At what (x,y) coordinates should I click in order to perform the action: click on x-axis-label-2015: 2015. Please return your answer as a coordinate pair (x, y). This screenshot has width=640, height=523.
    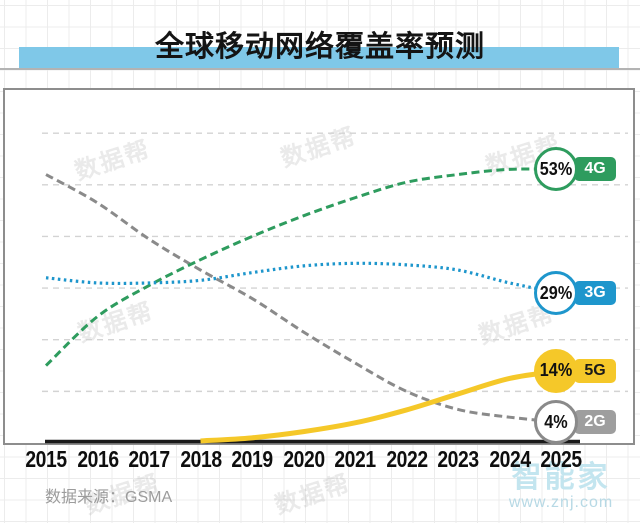
    Looking at the image, I should click on (46, 459).